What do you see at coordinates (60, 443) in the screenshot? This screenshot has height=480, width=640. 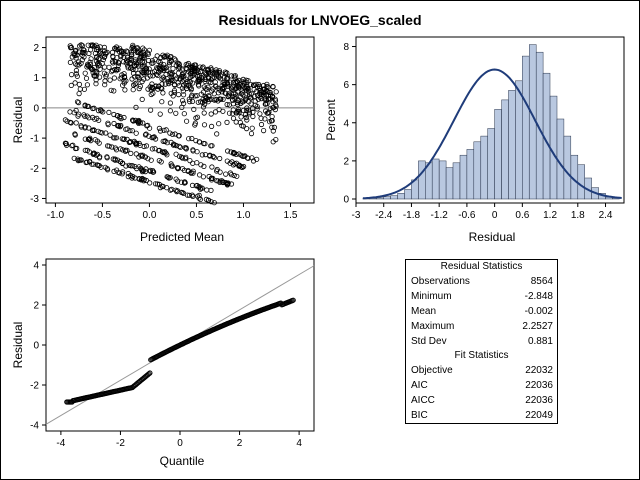 I see `x-tick-label: -4` at bounding box center [60, 443].